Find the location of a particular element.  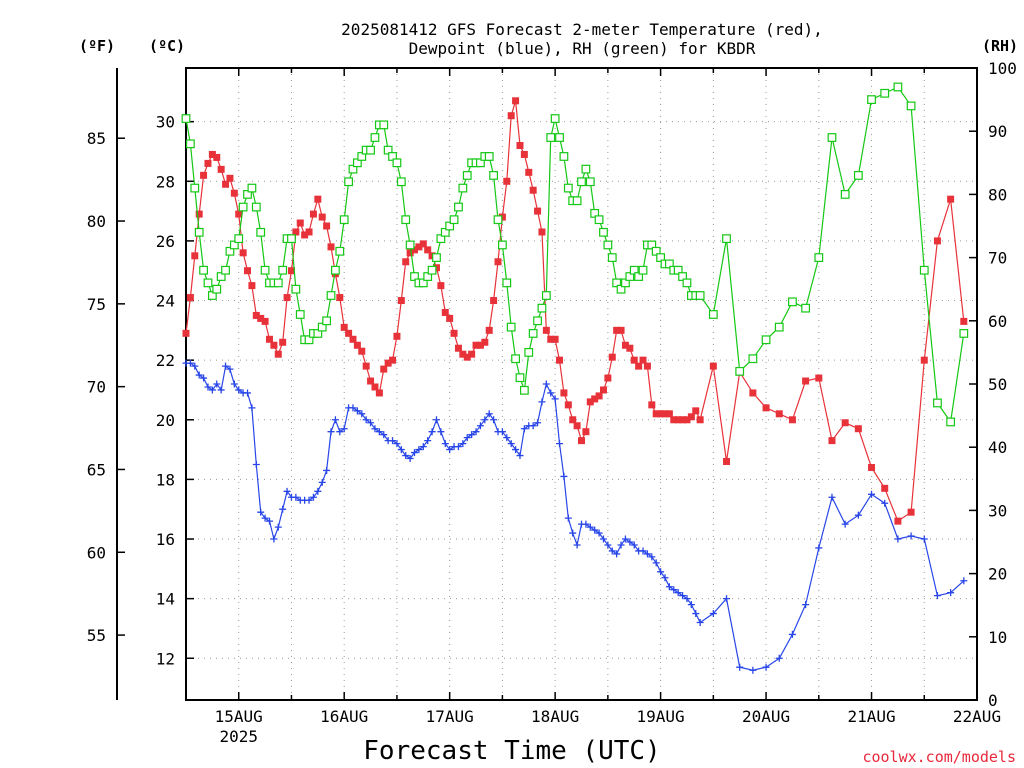

rh-tick-label: 0 is located at coordinates (993, 700).